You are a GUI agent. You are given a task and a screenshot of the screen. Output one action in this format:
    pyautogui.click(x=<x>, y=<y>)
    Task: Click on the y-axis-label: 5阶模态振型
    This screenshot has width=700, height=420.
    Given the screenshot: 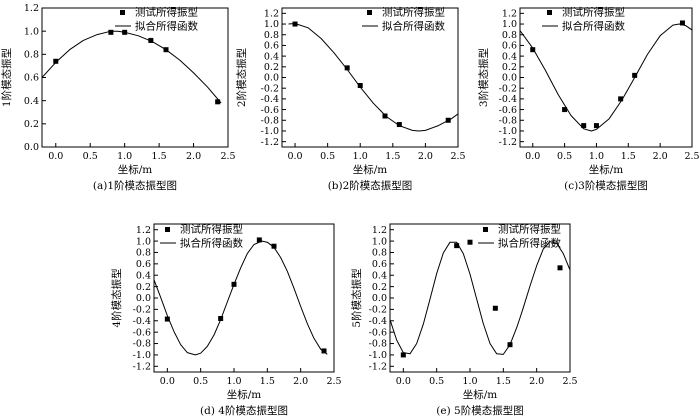 What is the action you would take?
    pyautogui.click(x=356, y=297)
    